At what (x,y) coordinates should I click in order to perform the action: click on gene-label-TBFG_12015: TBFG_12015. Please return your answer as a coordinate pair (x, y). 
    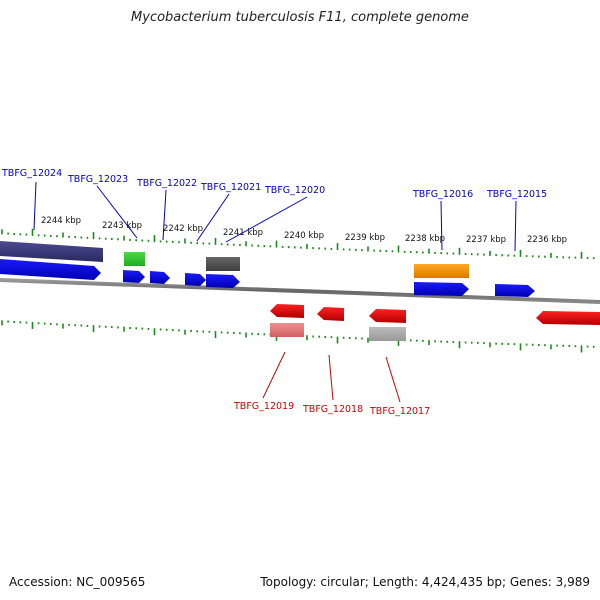
    Looking at the image, I should click on (516, 194).